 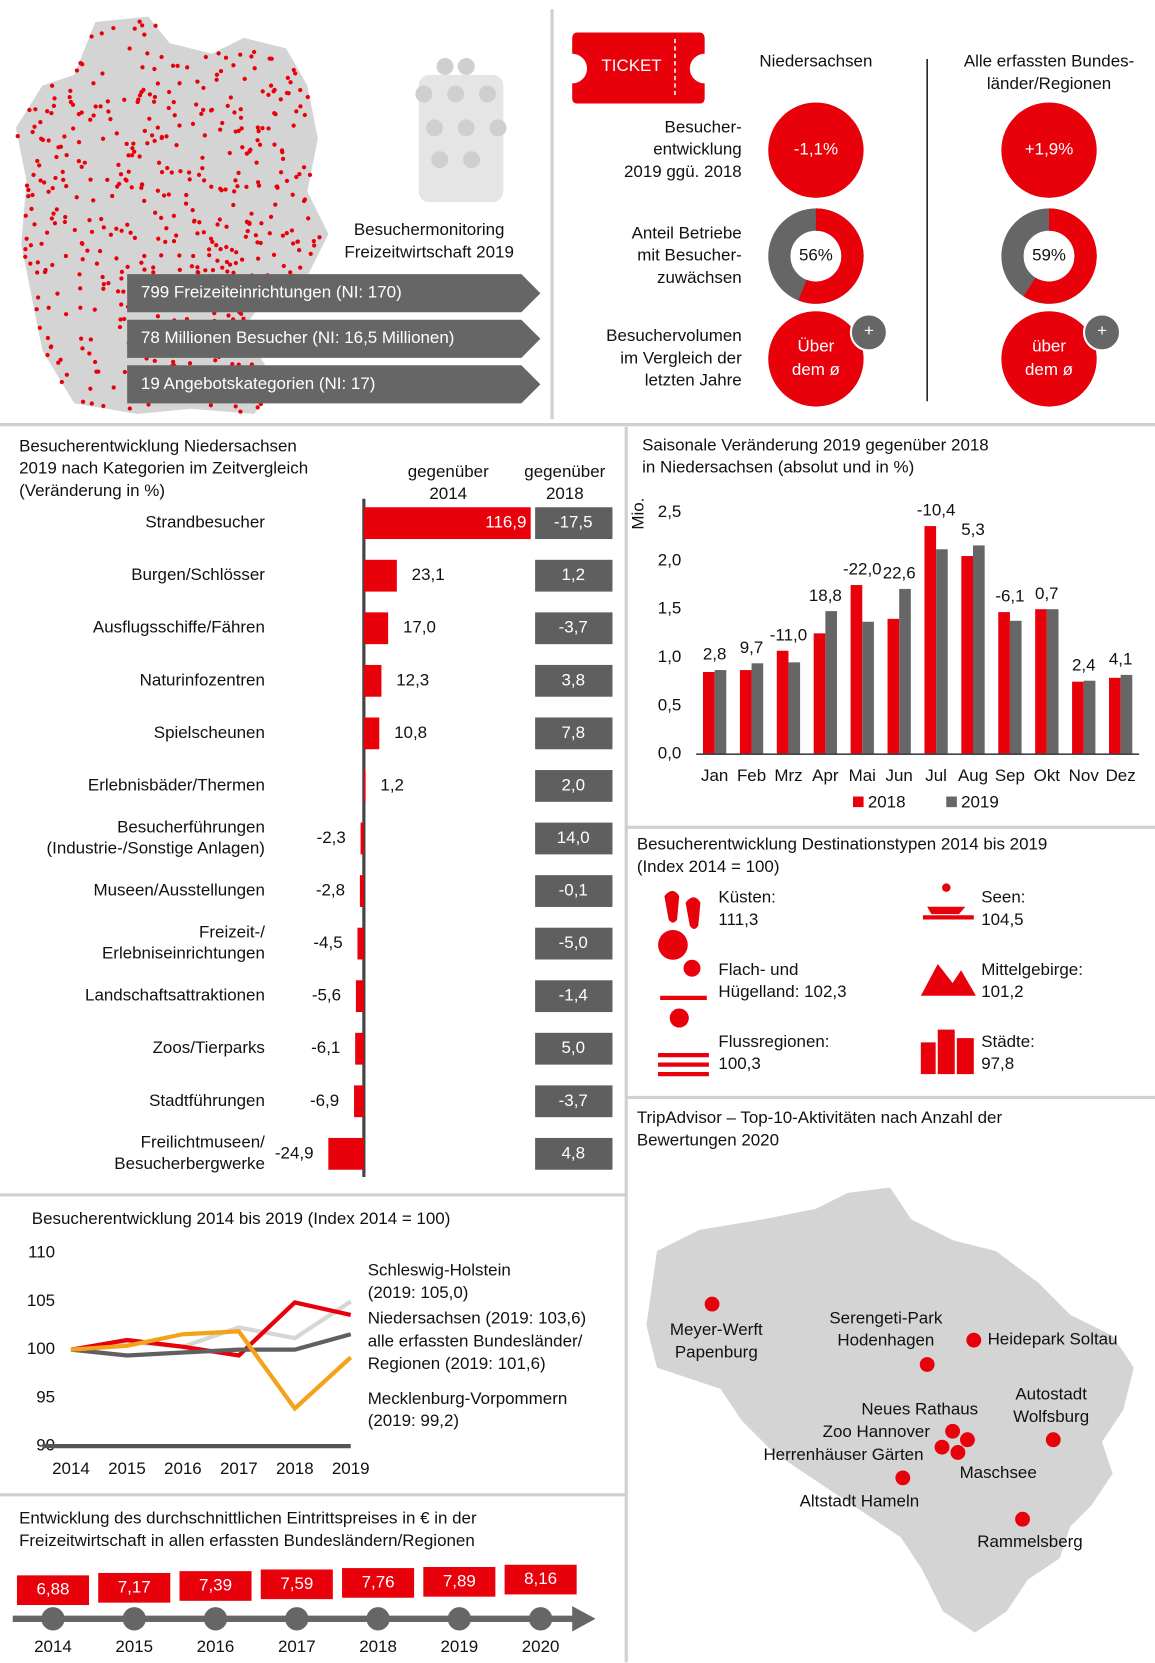 What do you see at coordinates (378, 1646) in the screenshot?
I see `year-label: 2018` at bounding box center [378, 1646].